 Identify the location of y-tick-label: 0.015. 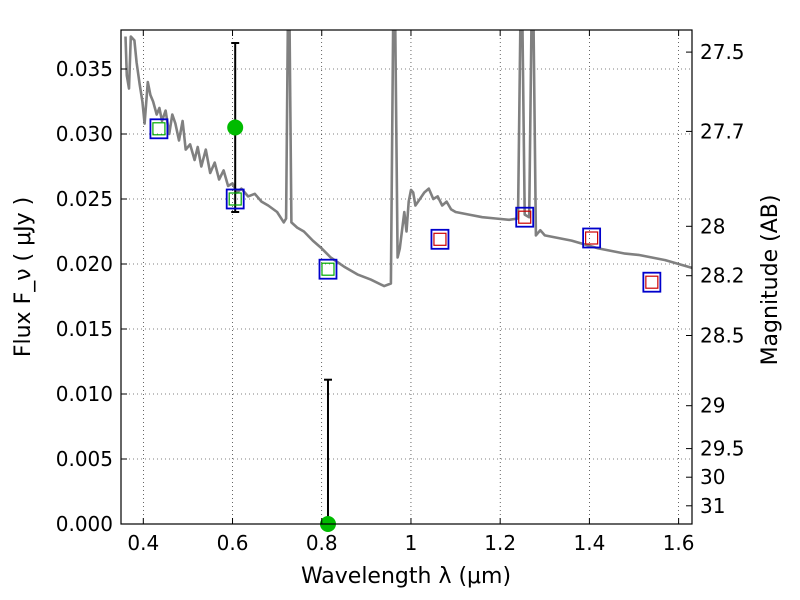
(84, 329).